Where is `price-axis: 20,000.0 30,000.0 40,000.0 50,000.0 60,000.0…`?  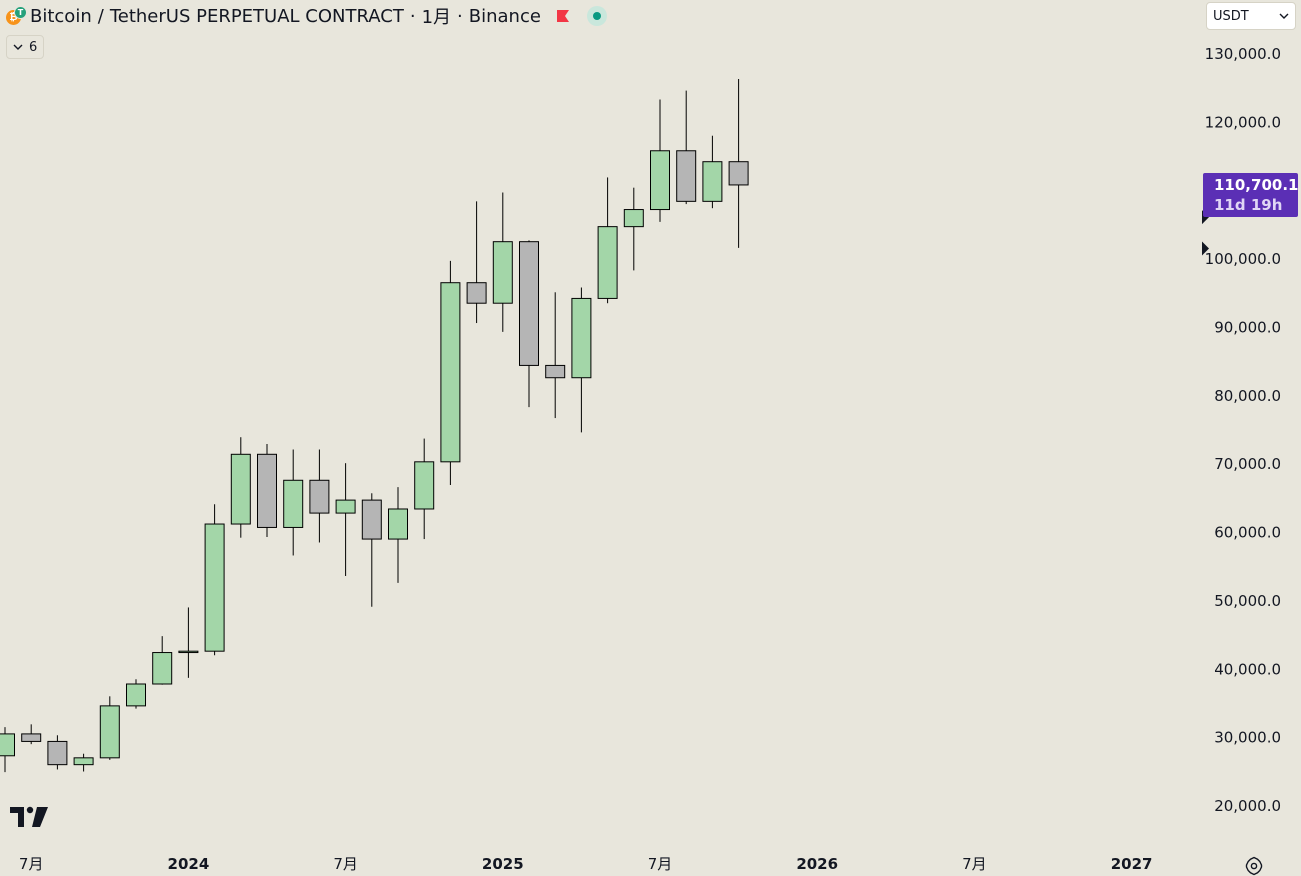
price-axis: 20,000.0 30,000.0 40,000.0 50,000.0 60,000.0… is located at coordinates (1243, 430).